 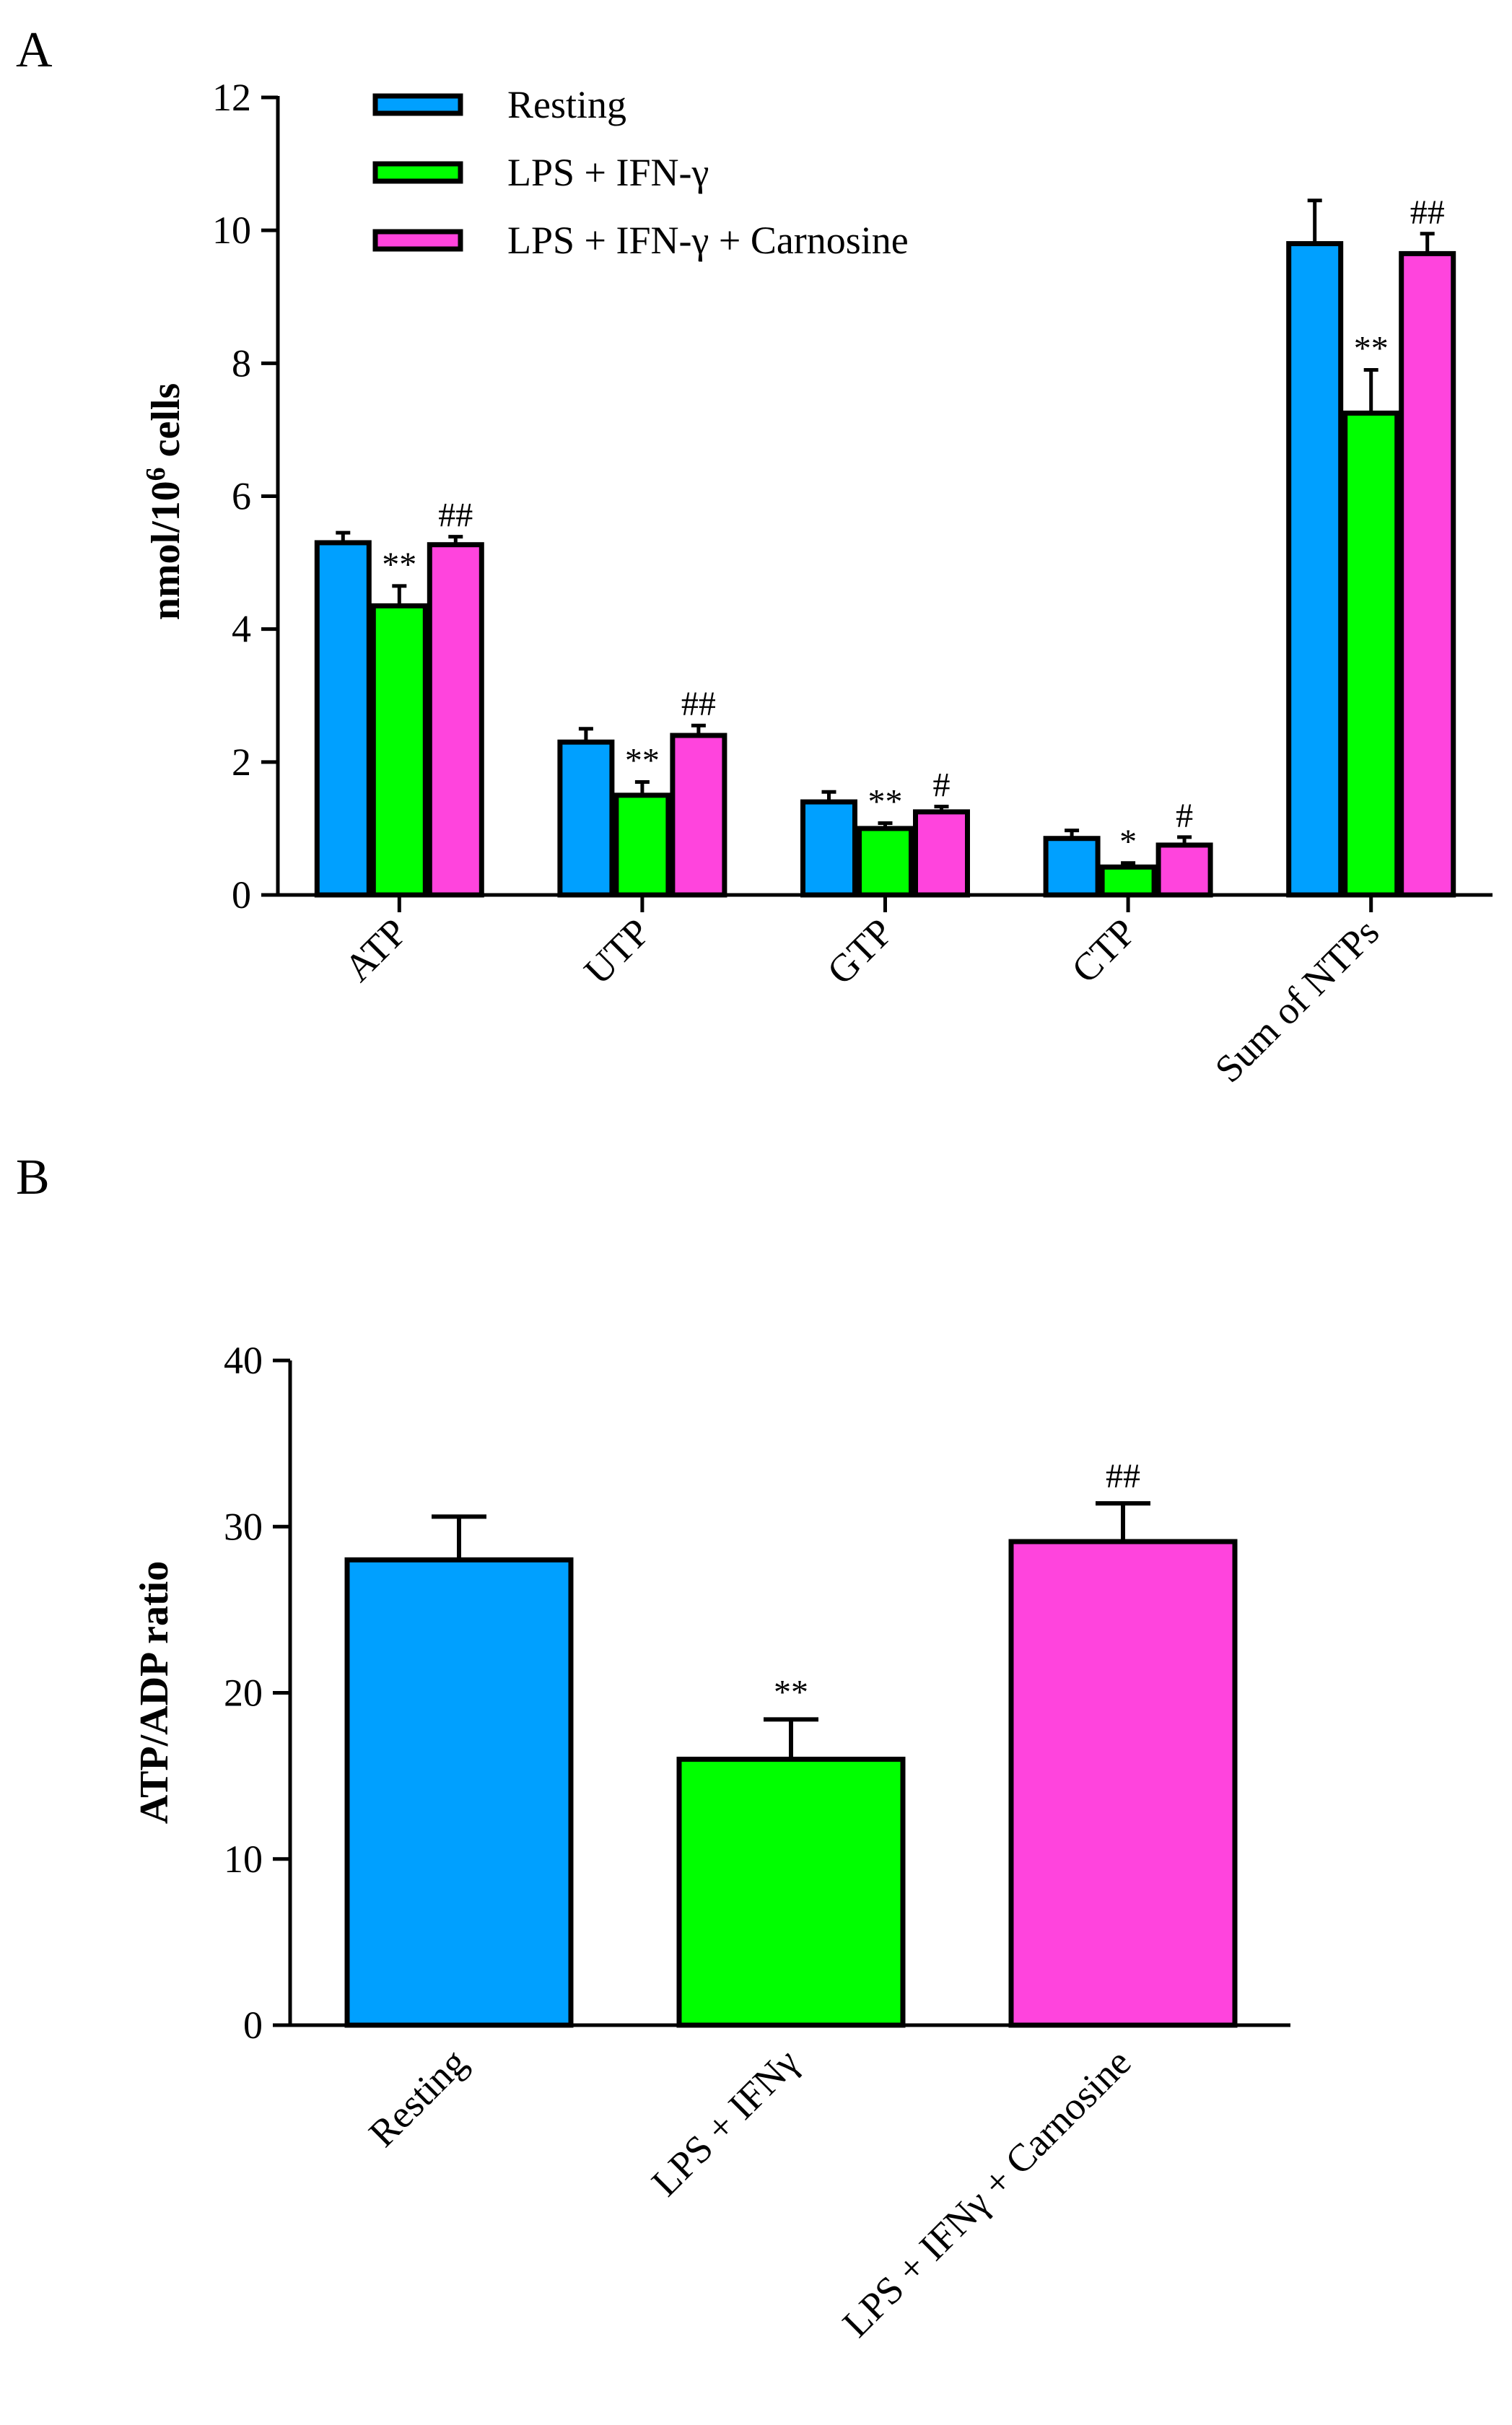 I want to click on panel-a-utp-lps-ifn-carnosine-significance: ##, so click(x=698, y=704).